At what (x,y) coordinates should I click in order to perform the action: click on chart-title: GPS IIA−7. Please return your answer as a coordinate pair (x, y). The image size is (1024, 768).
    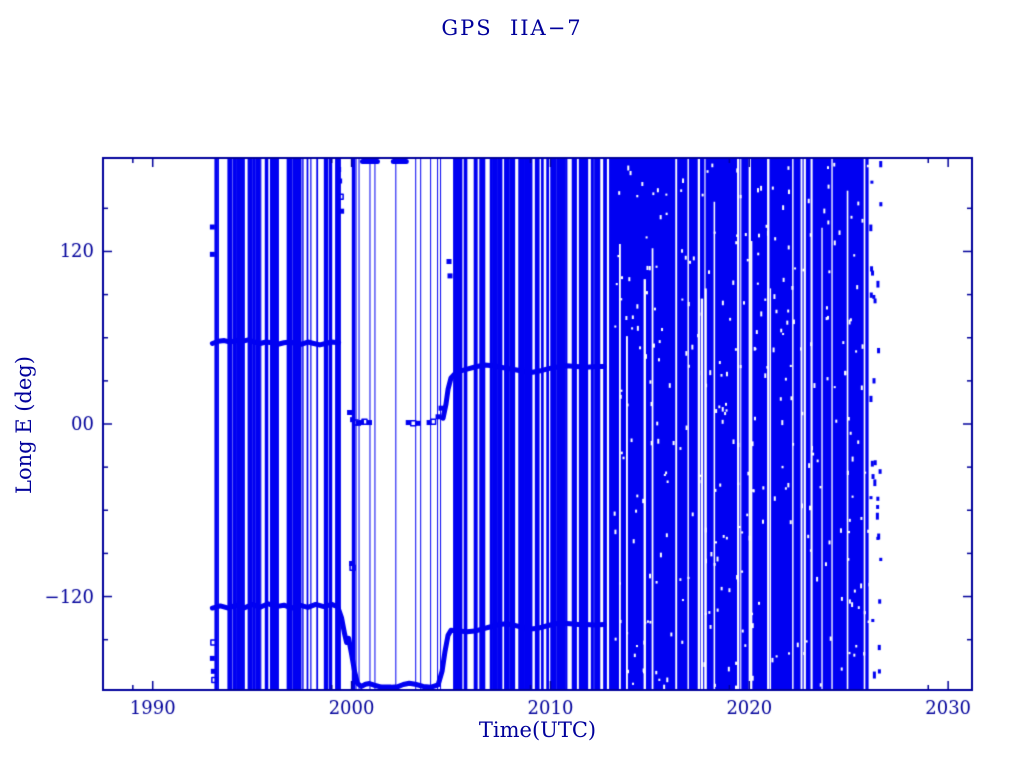
    Looking at the image, I should click on (512, 28).